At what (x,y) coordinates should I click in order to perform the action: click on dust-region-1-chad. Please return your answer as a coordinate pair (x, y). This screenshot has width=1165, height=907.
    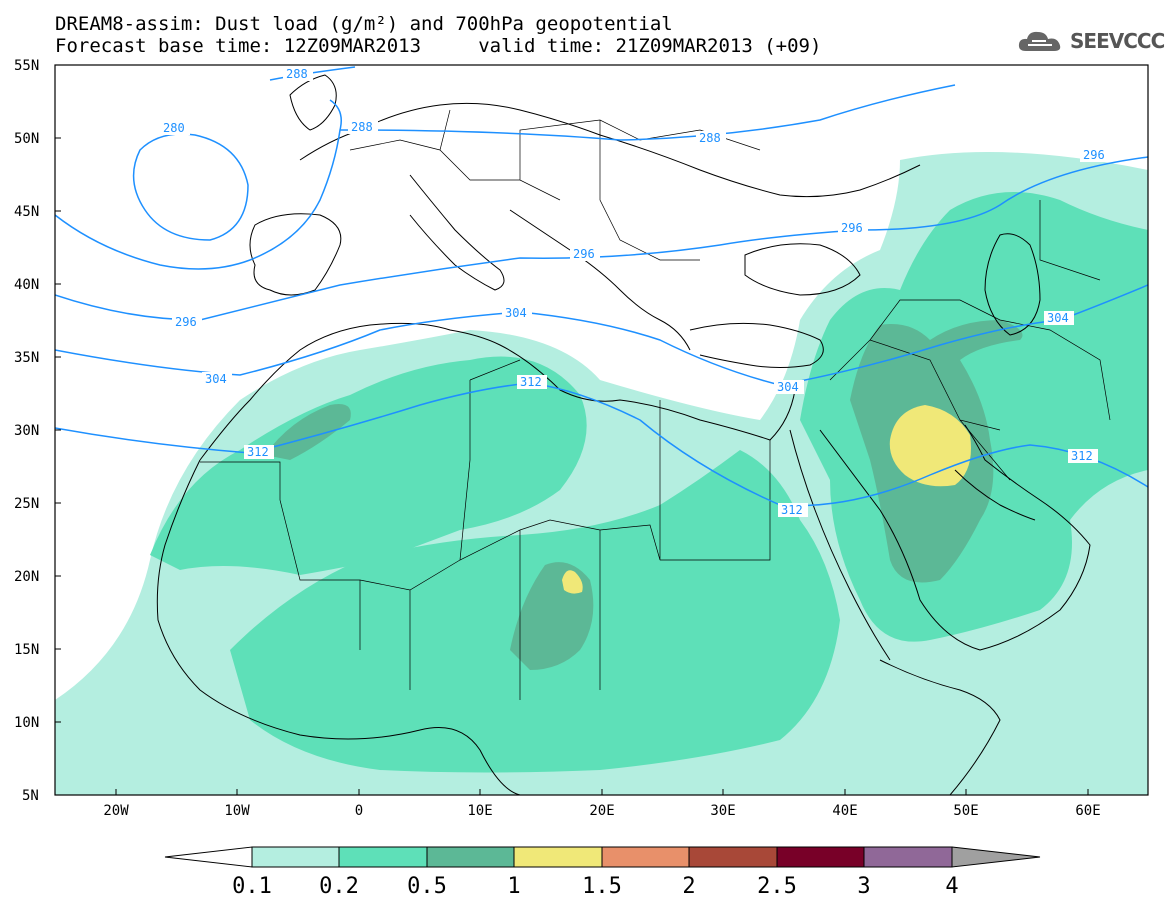
    Looking at the image, I should click on (572, 582).